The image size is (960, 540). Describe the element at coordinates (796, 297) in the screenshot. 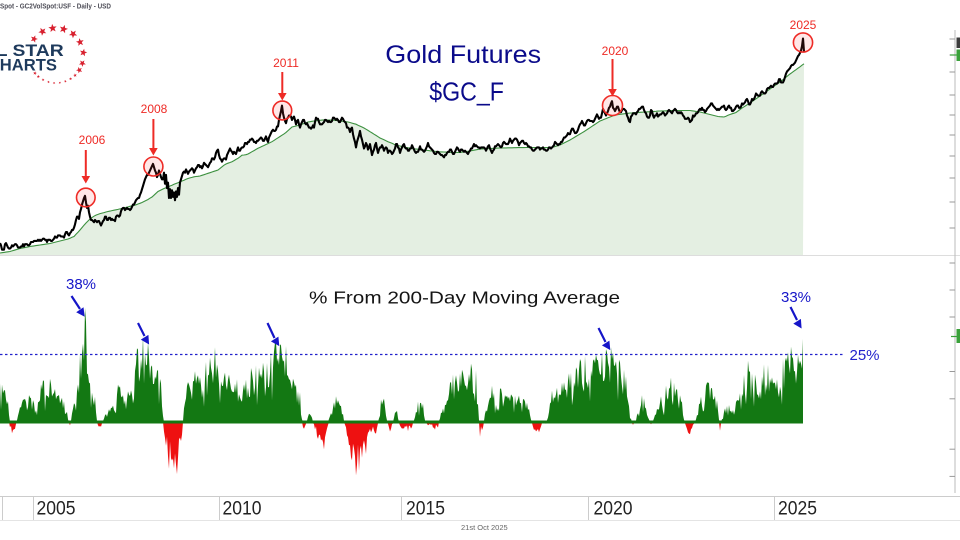

I see `svg-text: 33%` at that location.